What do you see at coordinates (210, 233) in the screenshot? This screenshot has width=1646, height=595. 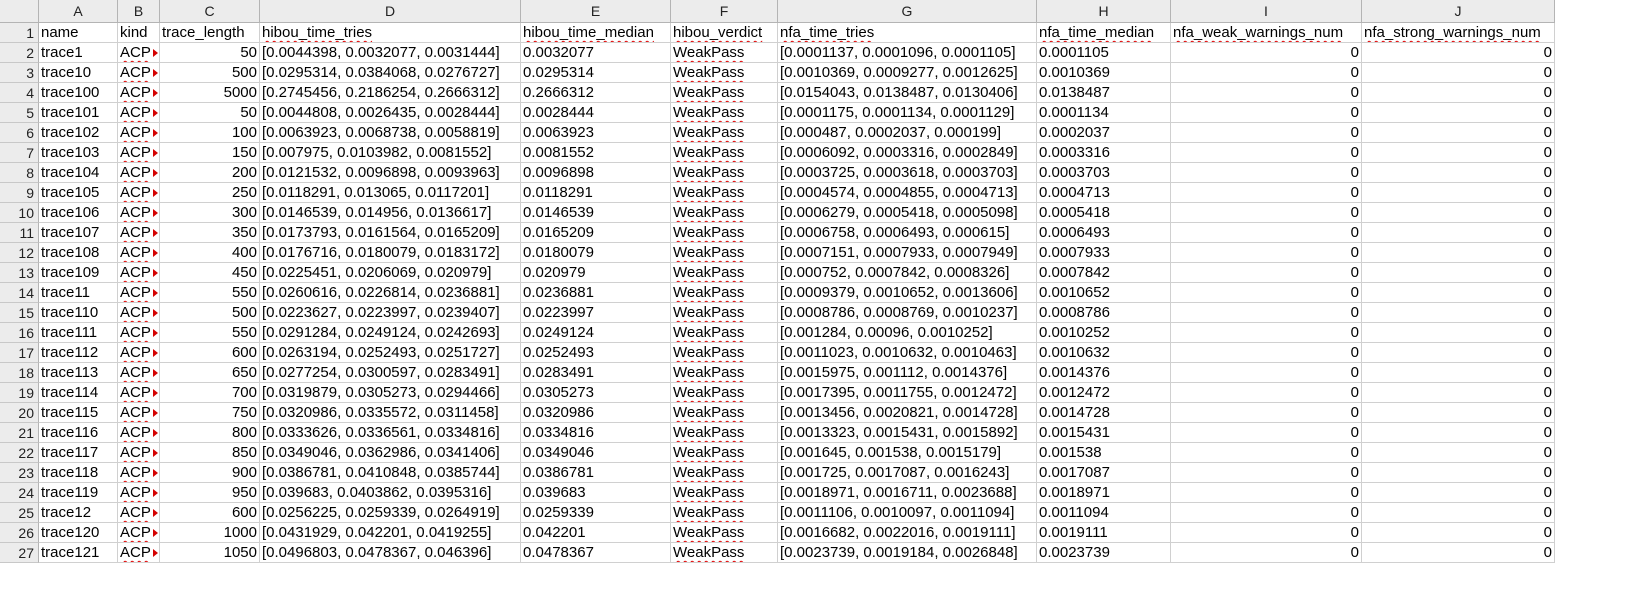 I see `cell-c: 350` at bounding box center [210, 233].